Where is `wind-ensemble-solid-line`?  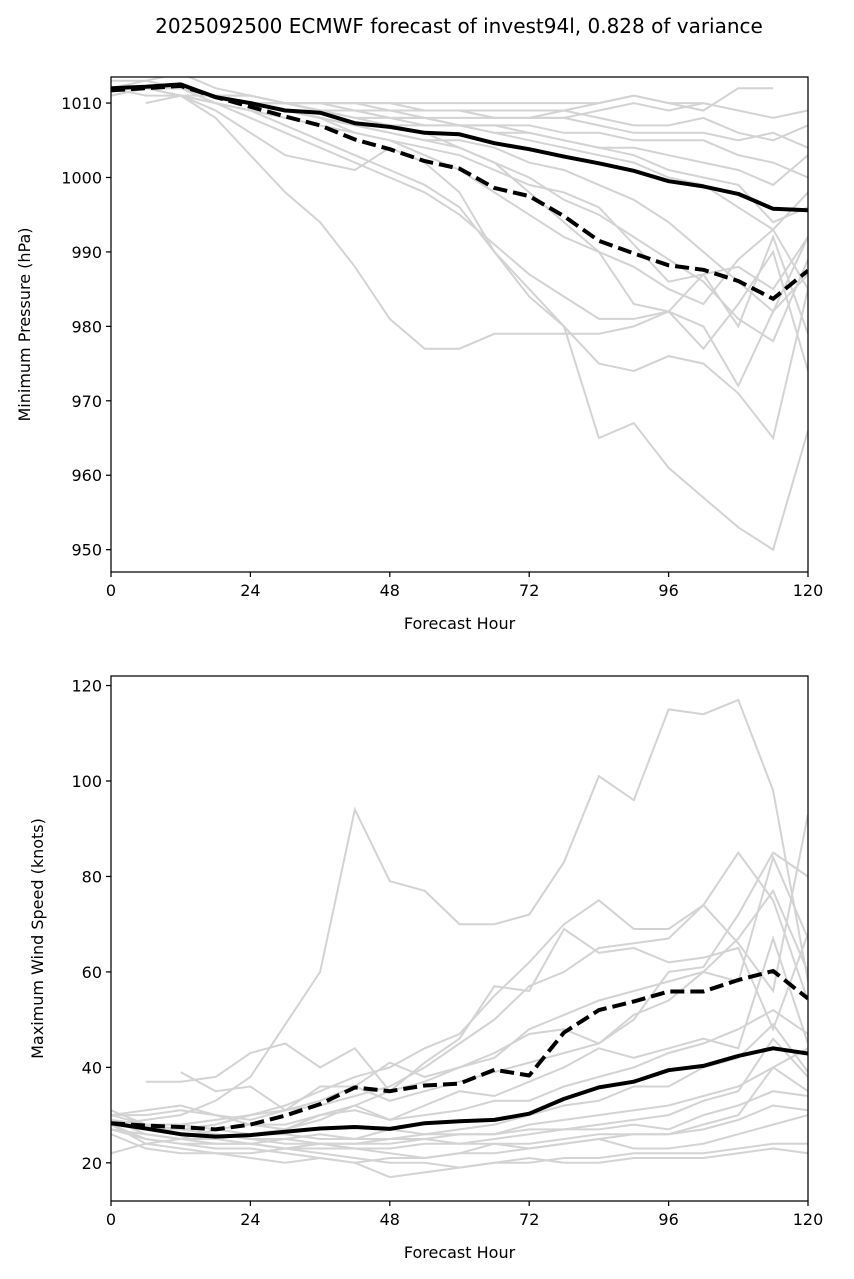 wind-ensemble-solid-line is located at coordinates (459, 1092).